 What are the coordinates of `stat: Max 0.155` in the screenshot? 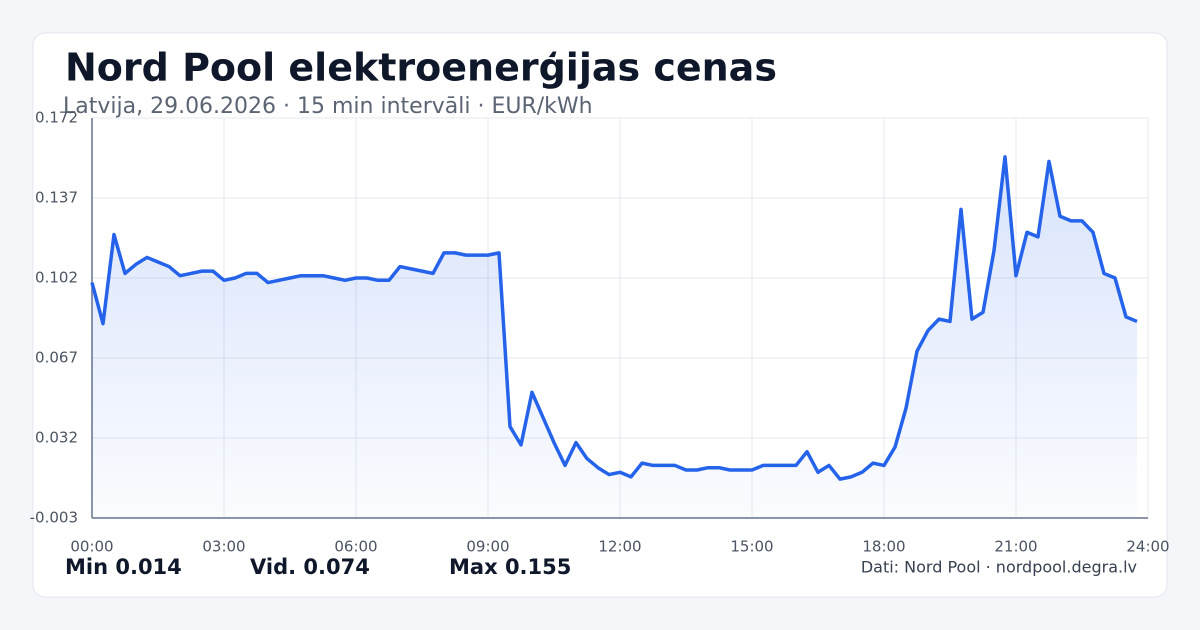 It's located at (510, 567).